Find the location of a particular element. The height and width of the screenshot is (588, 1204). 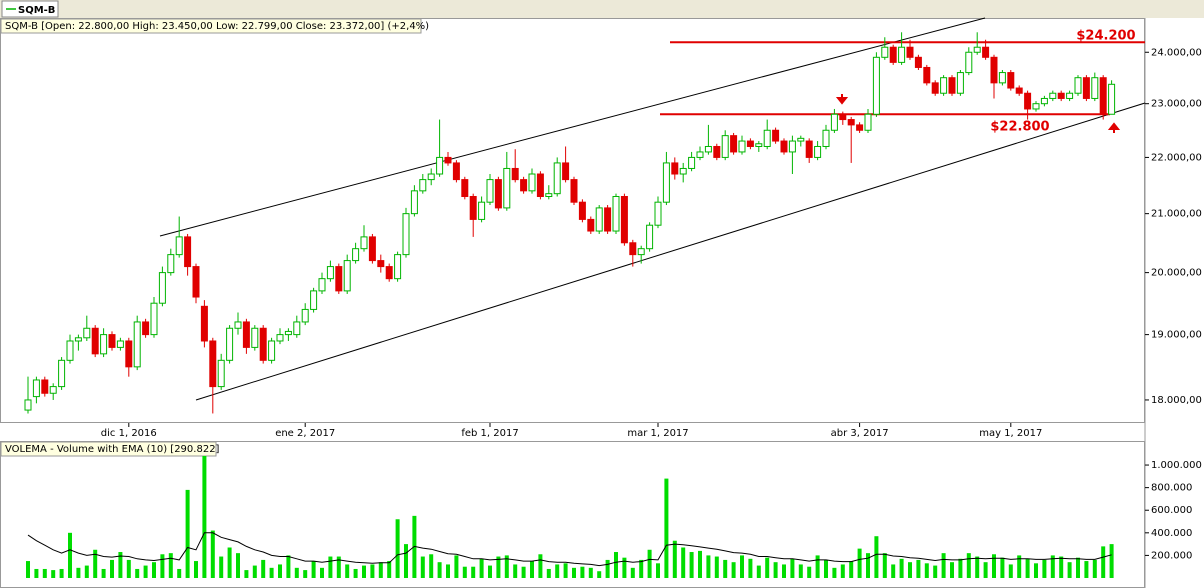

price-legend-box is located at coordinates (211, 26).